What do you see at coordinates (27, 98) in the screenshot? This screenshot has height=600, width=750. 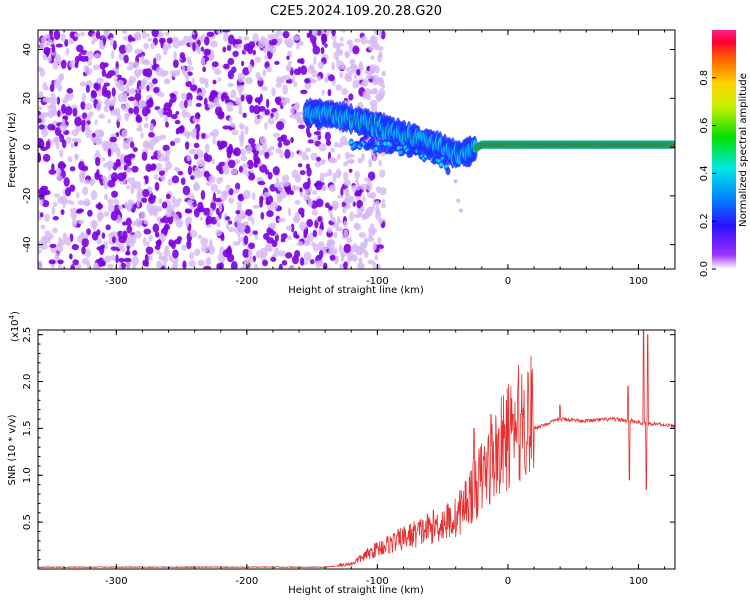 I see `spectrogram-ytick-label: 20` at bounding box center [27, 98].